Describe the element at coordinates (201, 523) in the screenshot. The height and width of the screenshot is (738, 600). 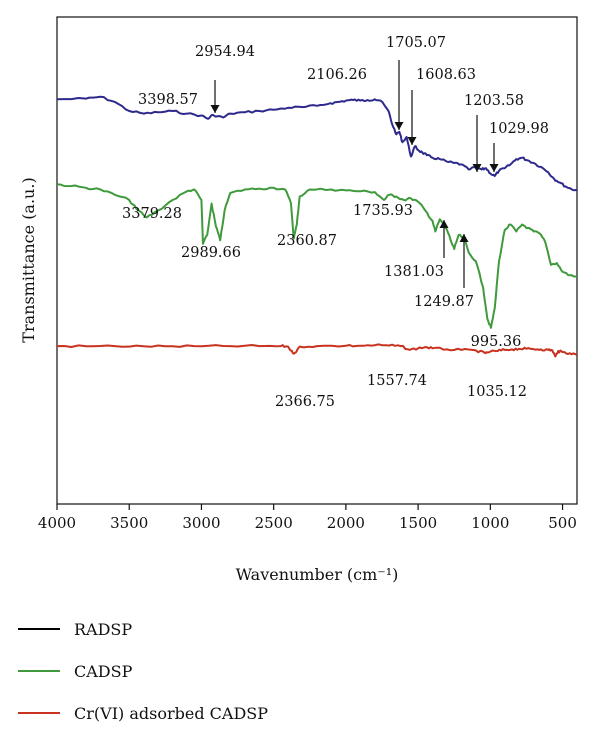
I see `x-tick-label: 3000` at that location.